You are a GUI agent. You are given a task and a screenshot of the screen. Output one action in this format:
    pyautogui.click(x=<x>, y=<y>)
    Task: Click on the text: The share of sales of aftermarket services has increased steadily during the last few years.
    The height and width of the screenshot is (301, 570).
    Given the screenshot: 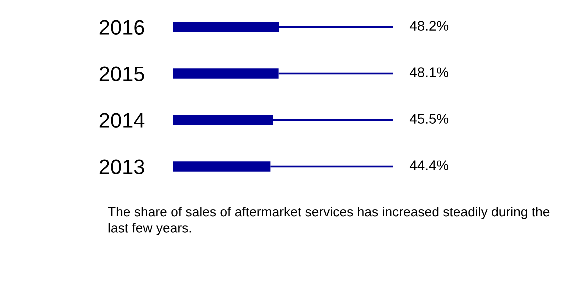 What is the action you would take?
    pyautogui.click(x=329, y=221)
    